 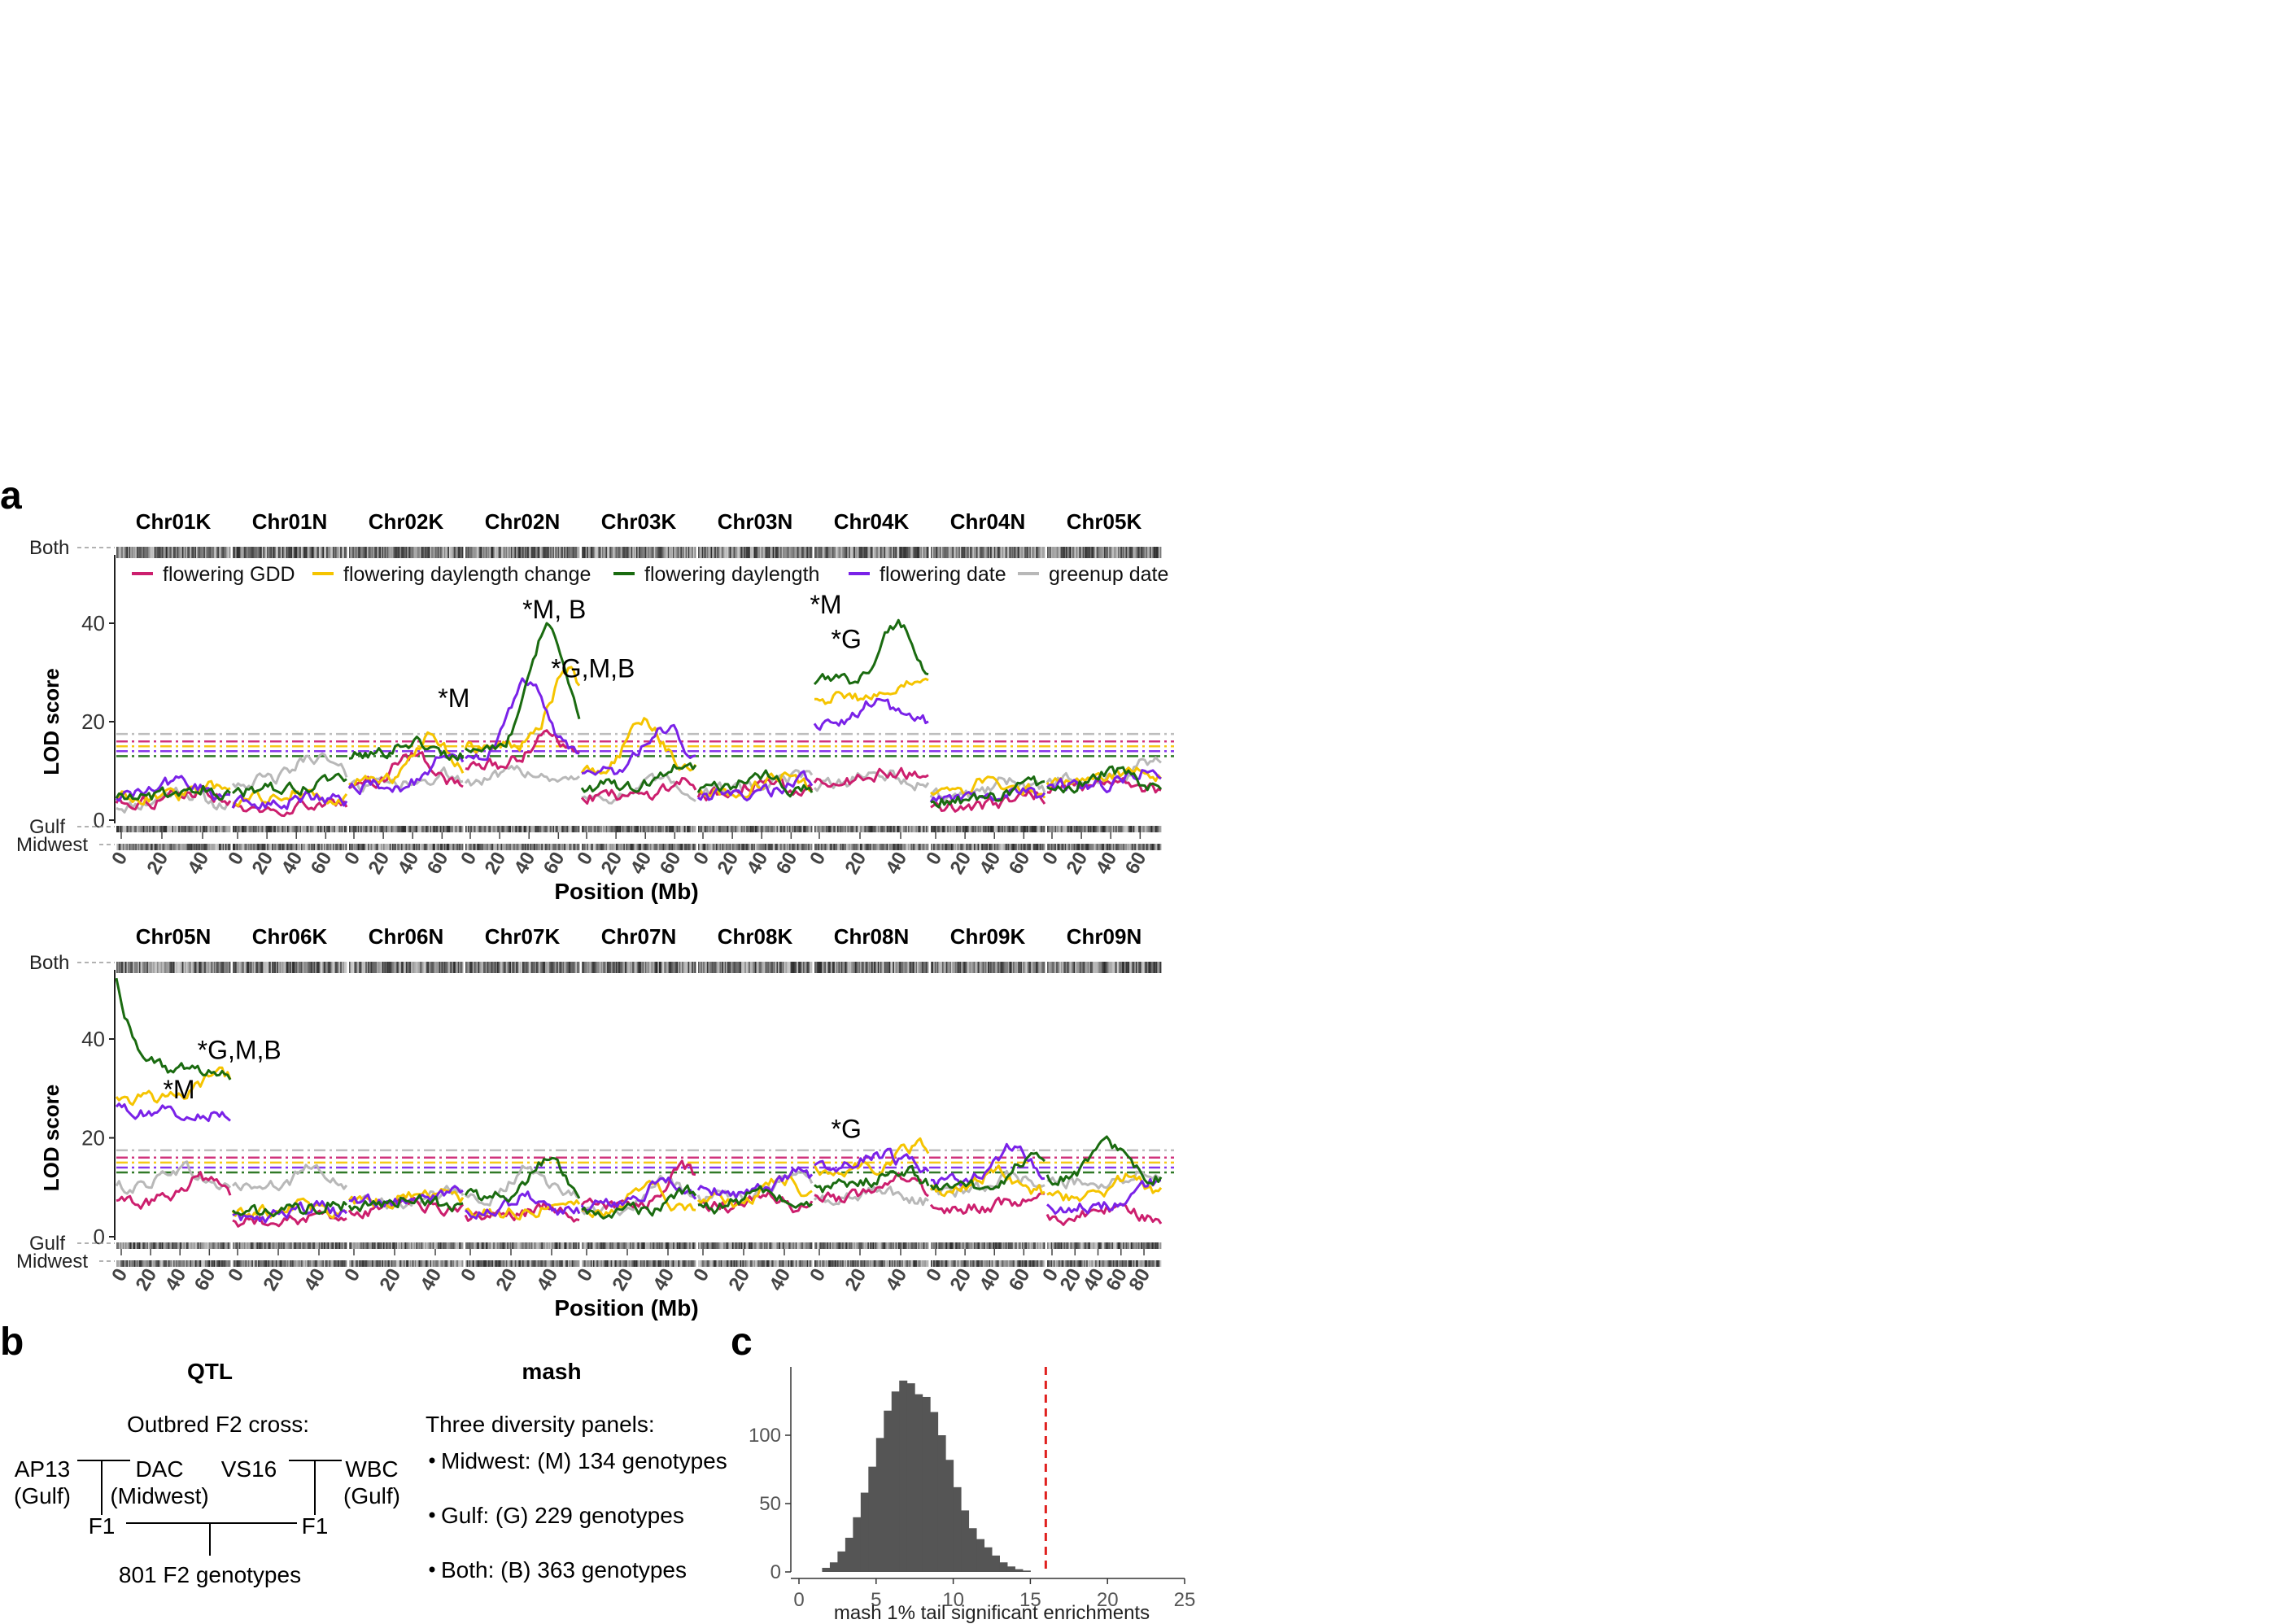 What do you see at coordinates (236, 859) in the screenshot?
I see `lod-xtick-label: 0` at bounding box center [236, 859].